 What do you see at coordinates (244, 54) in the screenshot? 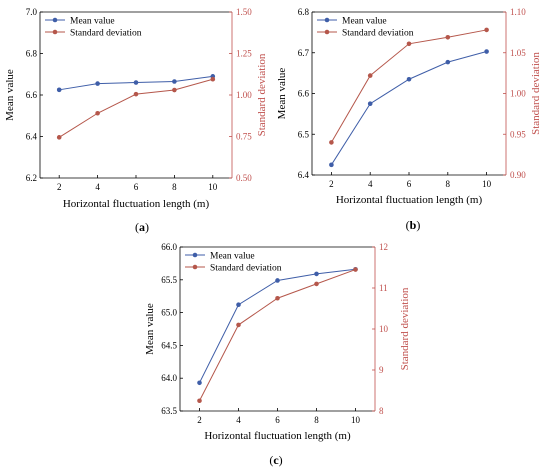
I see `y-right-tick-label: 1.25` at bounding box center [244, 54].